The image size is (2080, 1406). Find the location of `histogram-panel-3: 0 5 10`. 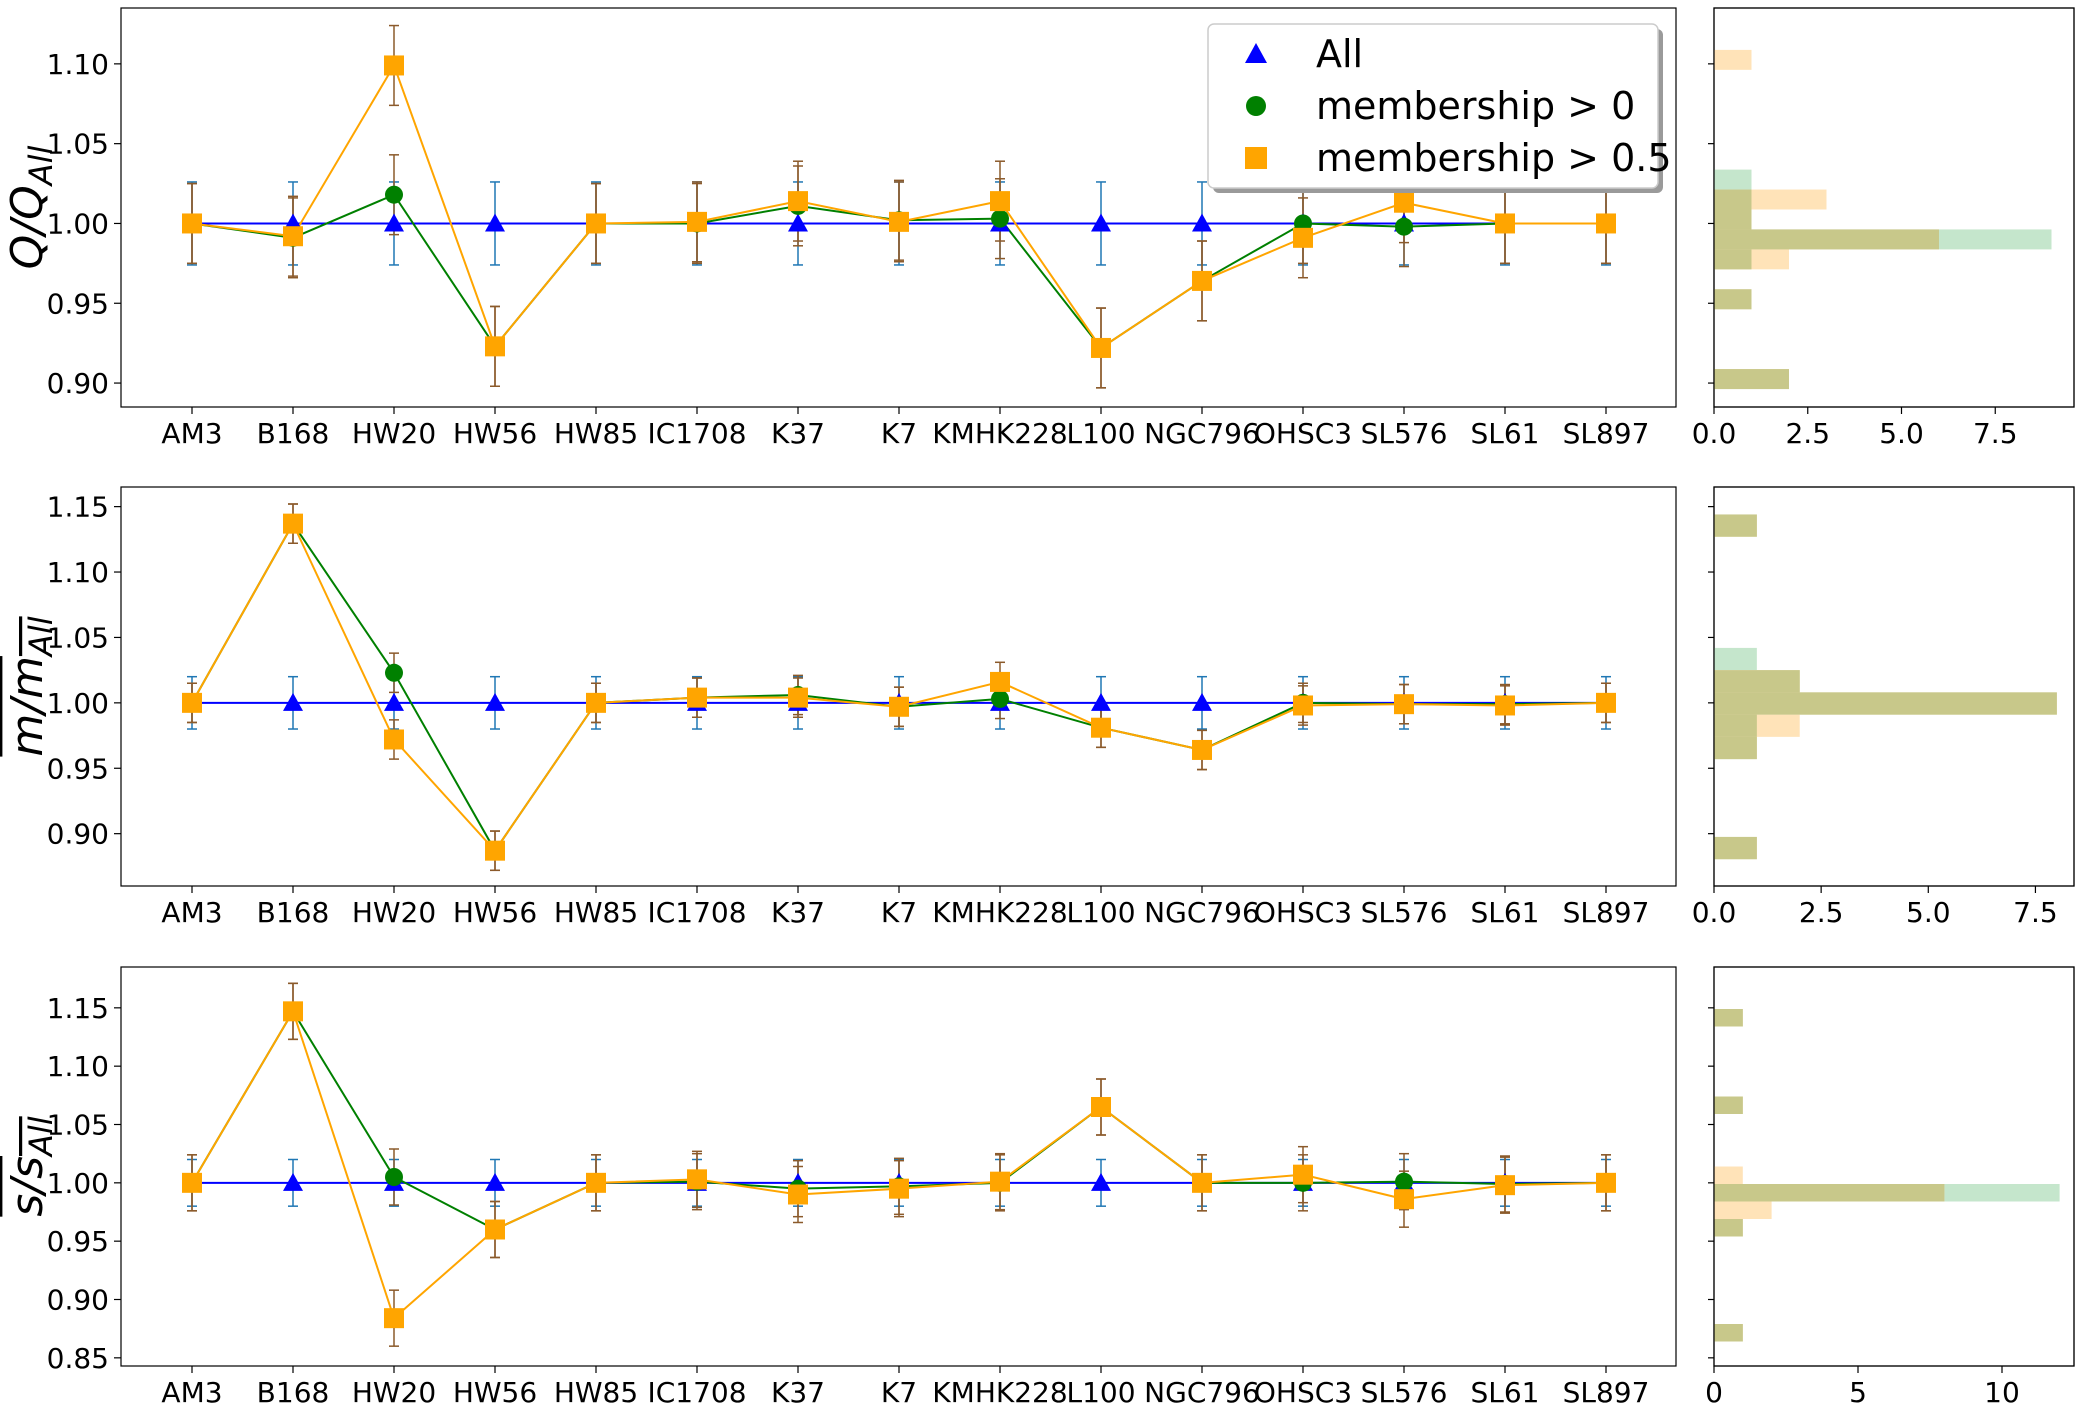

histogram-panel-3: 0 5 10 is located at coordinates (1890, 1186).